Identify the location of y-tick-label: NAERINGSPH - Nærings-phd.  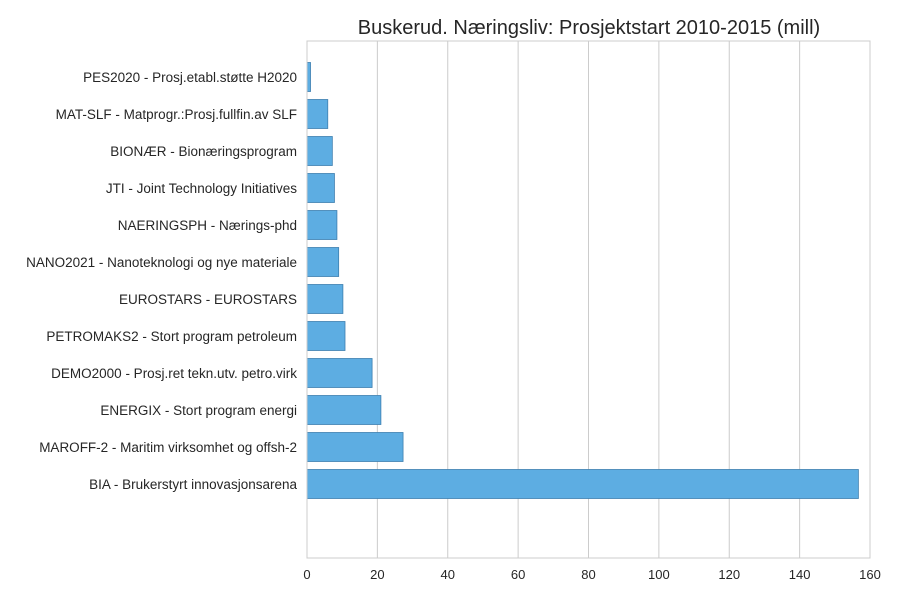
(207, 225).